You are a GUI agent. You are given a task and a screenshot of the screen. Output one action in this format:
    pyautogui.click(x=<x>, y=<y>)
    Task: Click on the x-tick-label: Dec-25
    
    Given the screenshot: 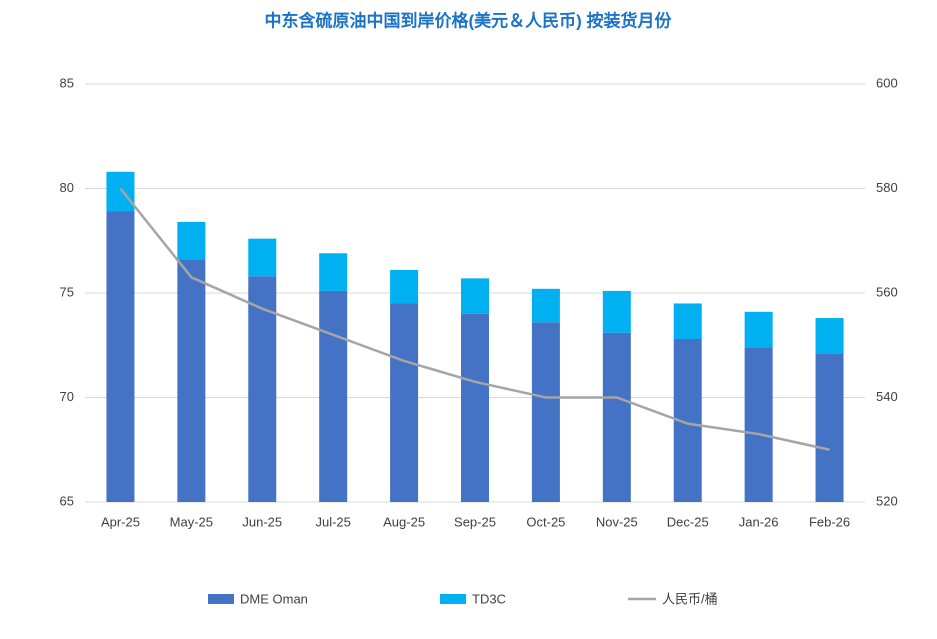 What is the action you would take?
    pyautogui.click(x=688, y=521)
    